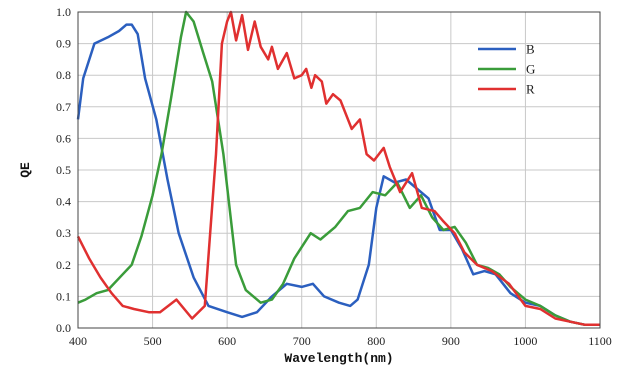 The height and width of the screenshot is (377, 630). Describe the element at coordinates (63, 233) in the screenshot. I see `y-tick-label: 0.3` at that location.